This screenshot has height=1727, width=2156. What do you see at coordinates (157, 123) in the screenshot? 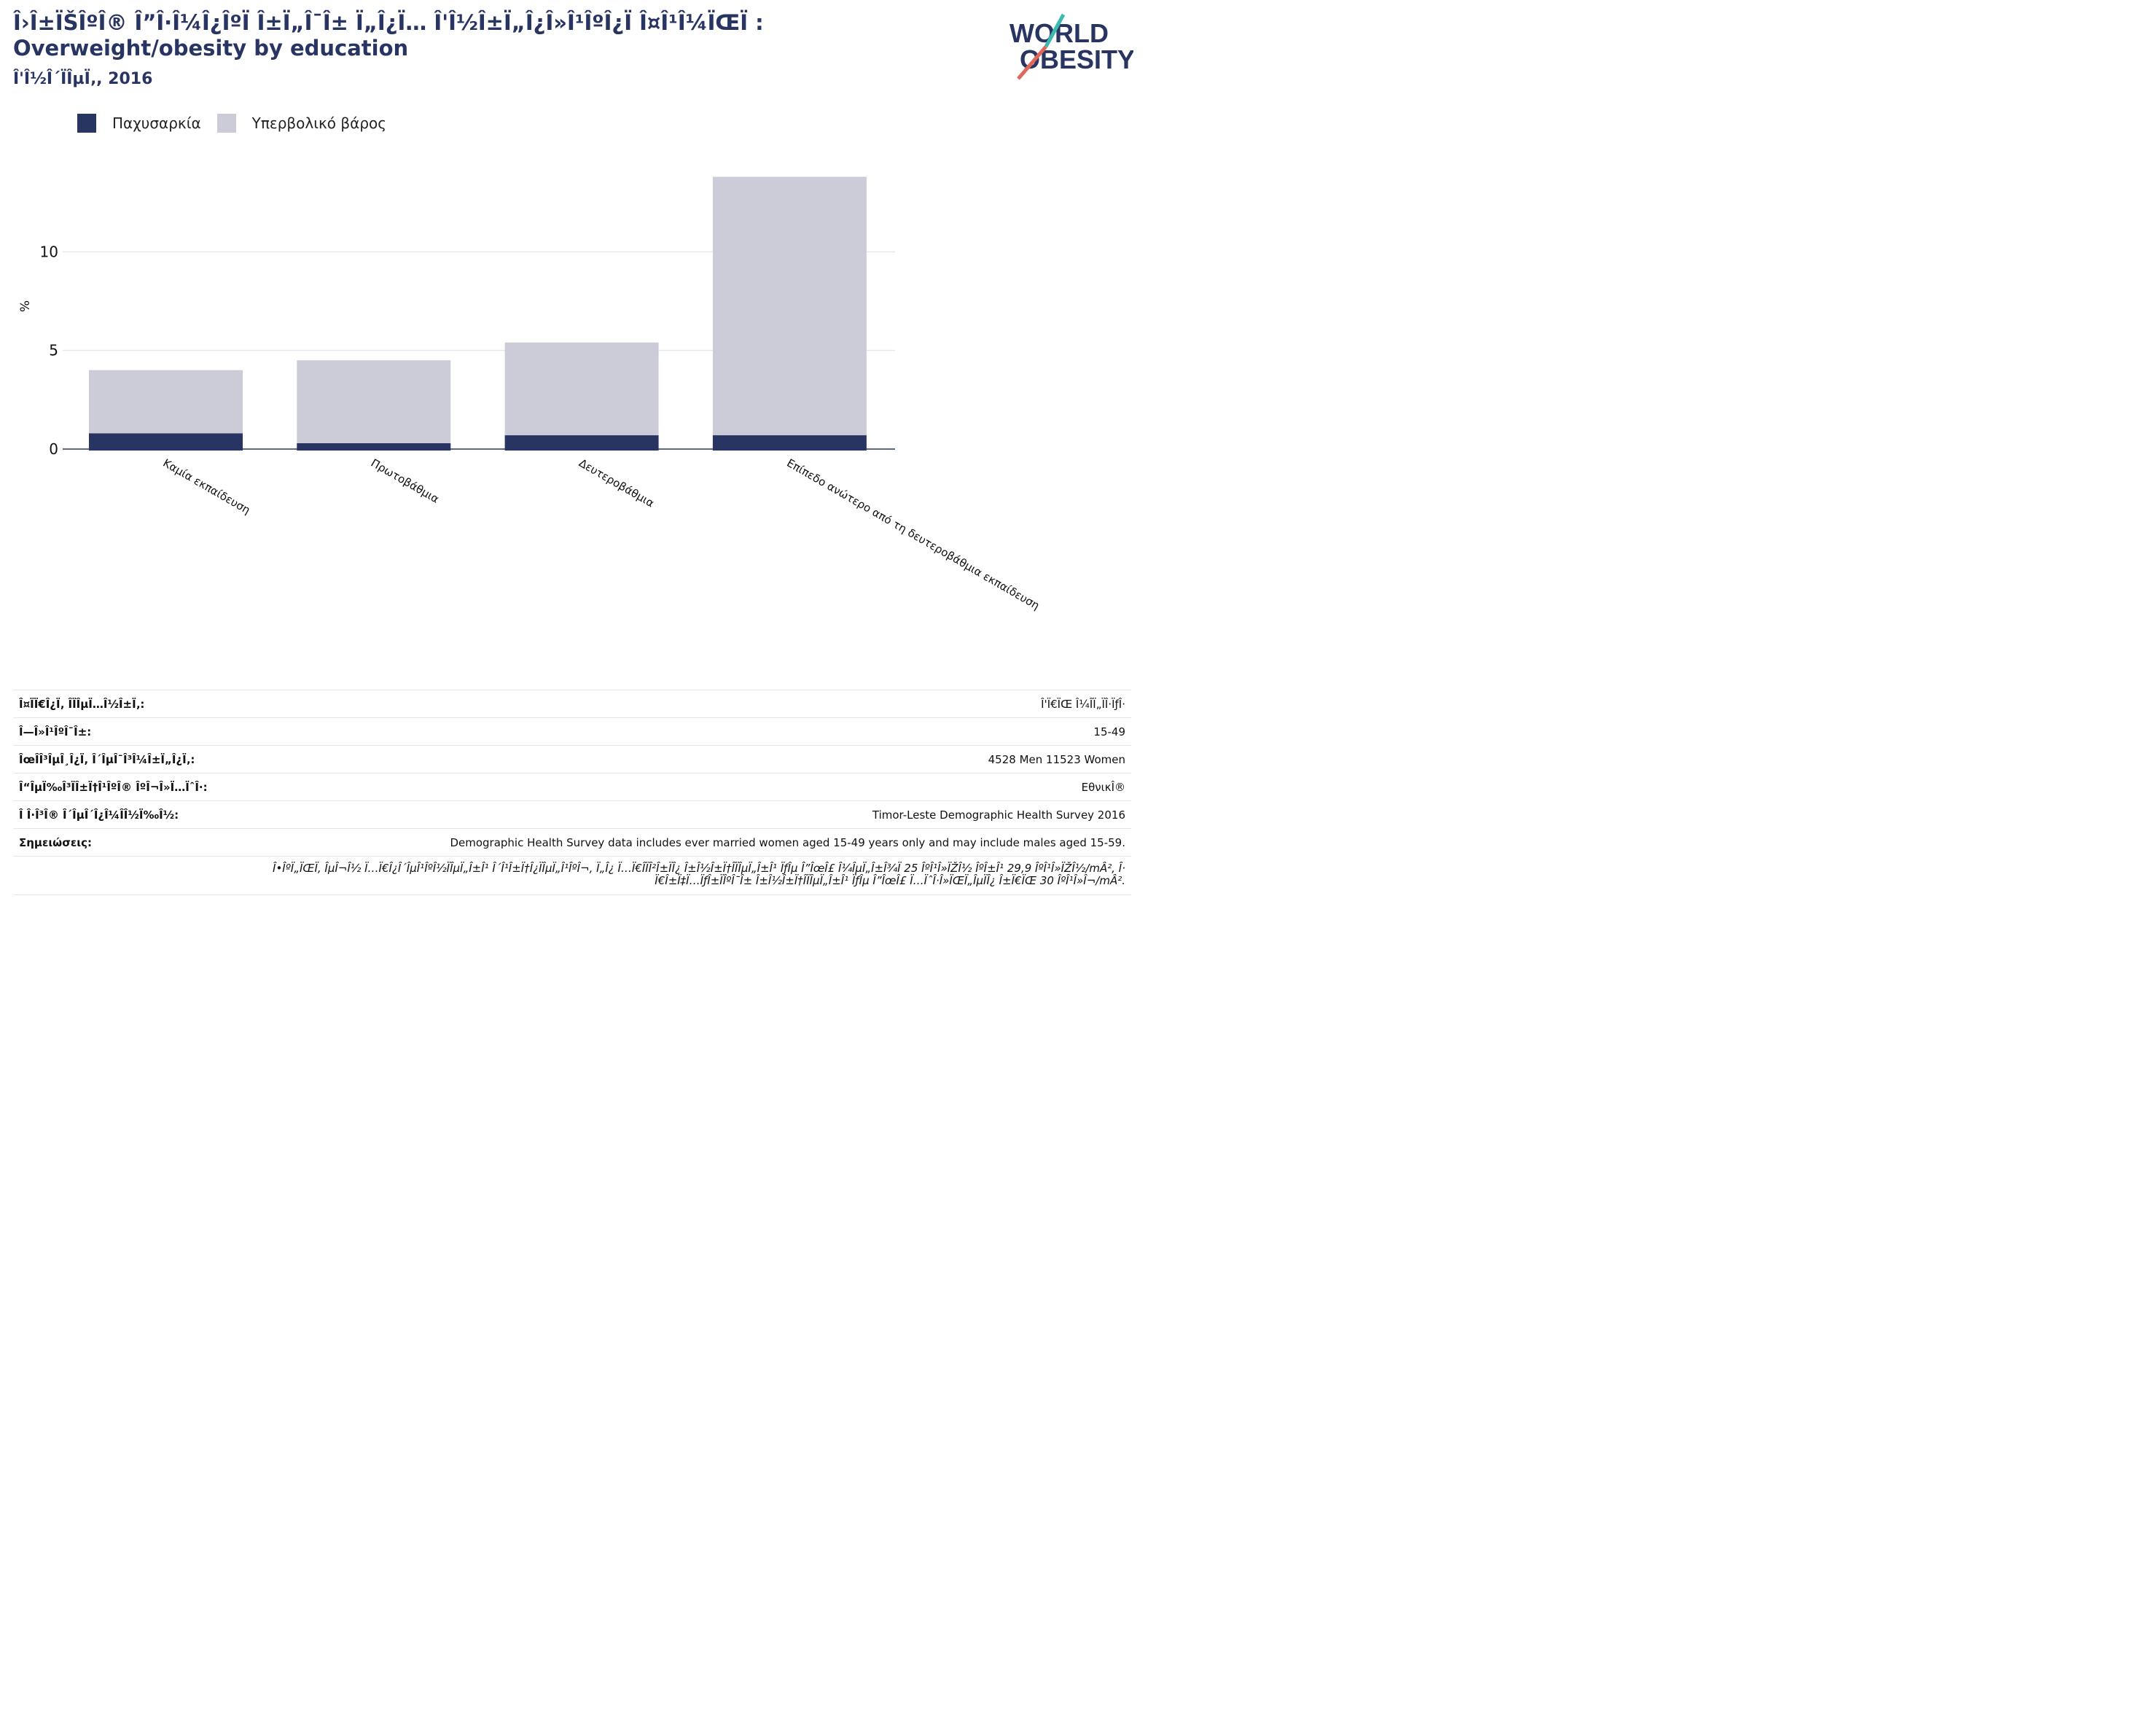
I see `legend-label-obesity: Παχυσαρκία` at bounding box center [157, 123].